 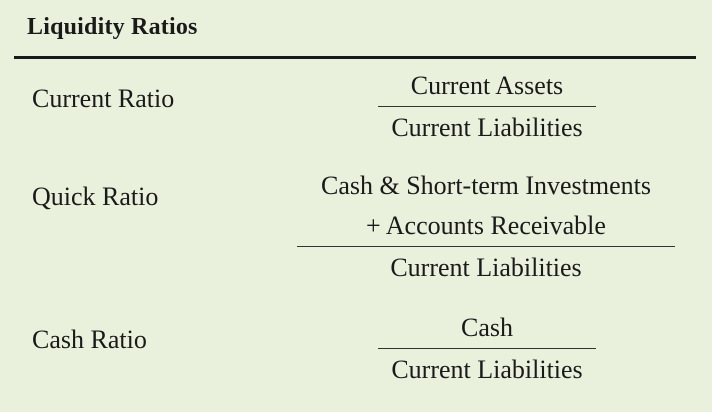 I want to click on header-rule, so click(x=355, y=57).